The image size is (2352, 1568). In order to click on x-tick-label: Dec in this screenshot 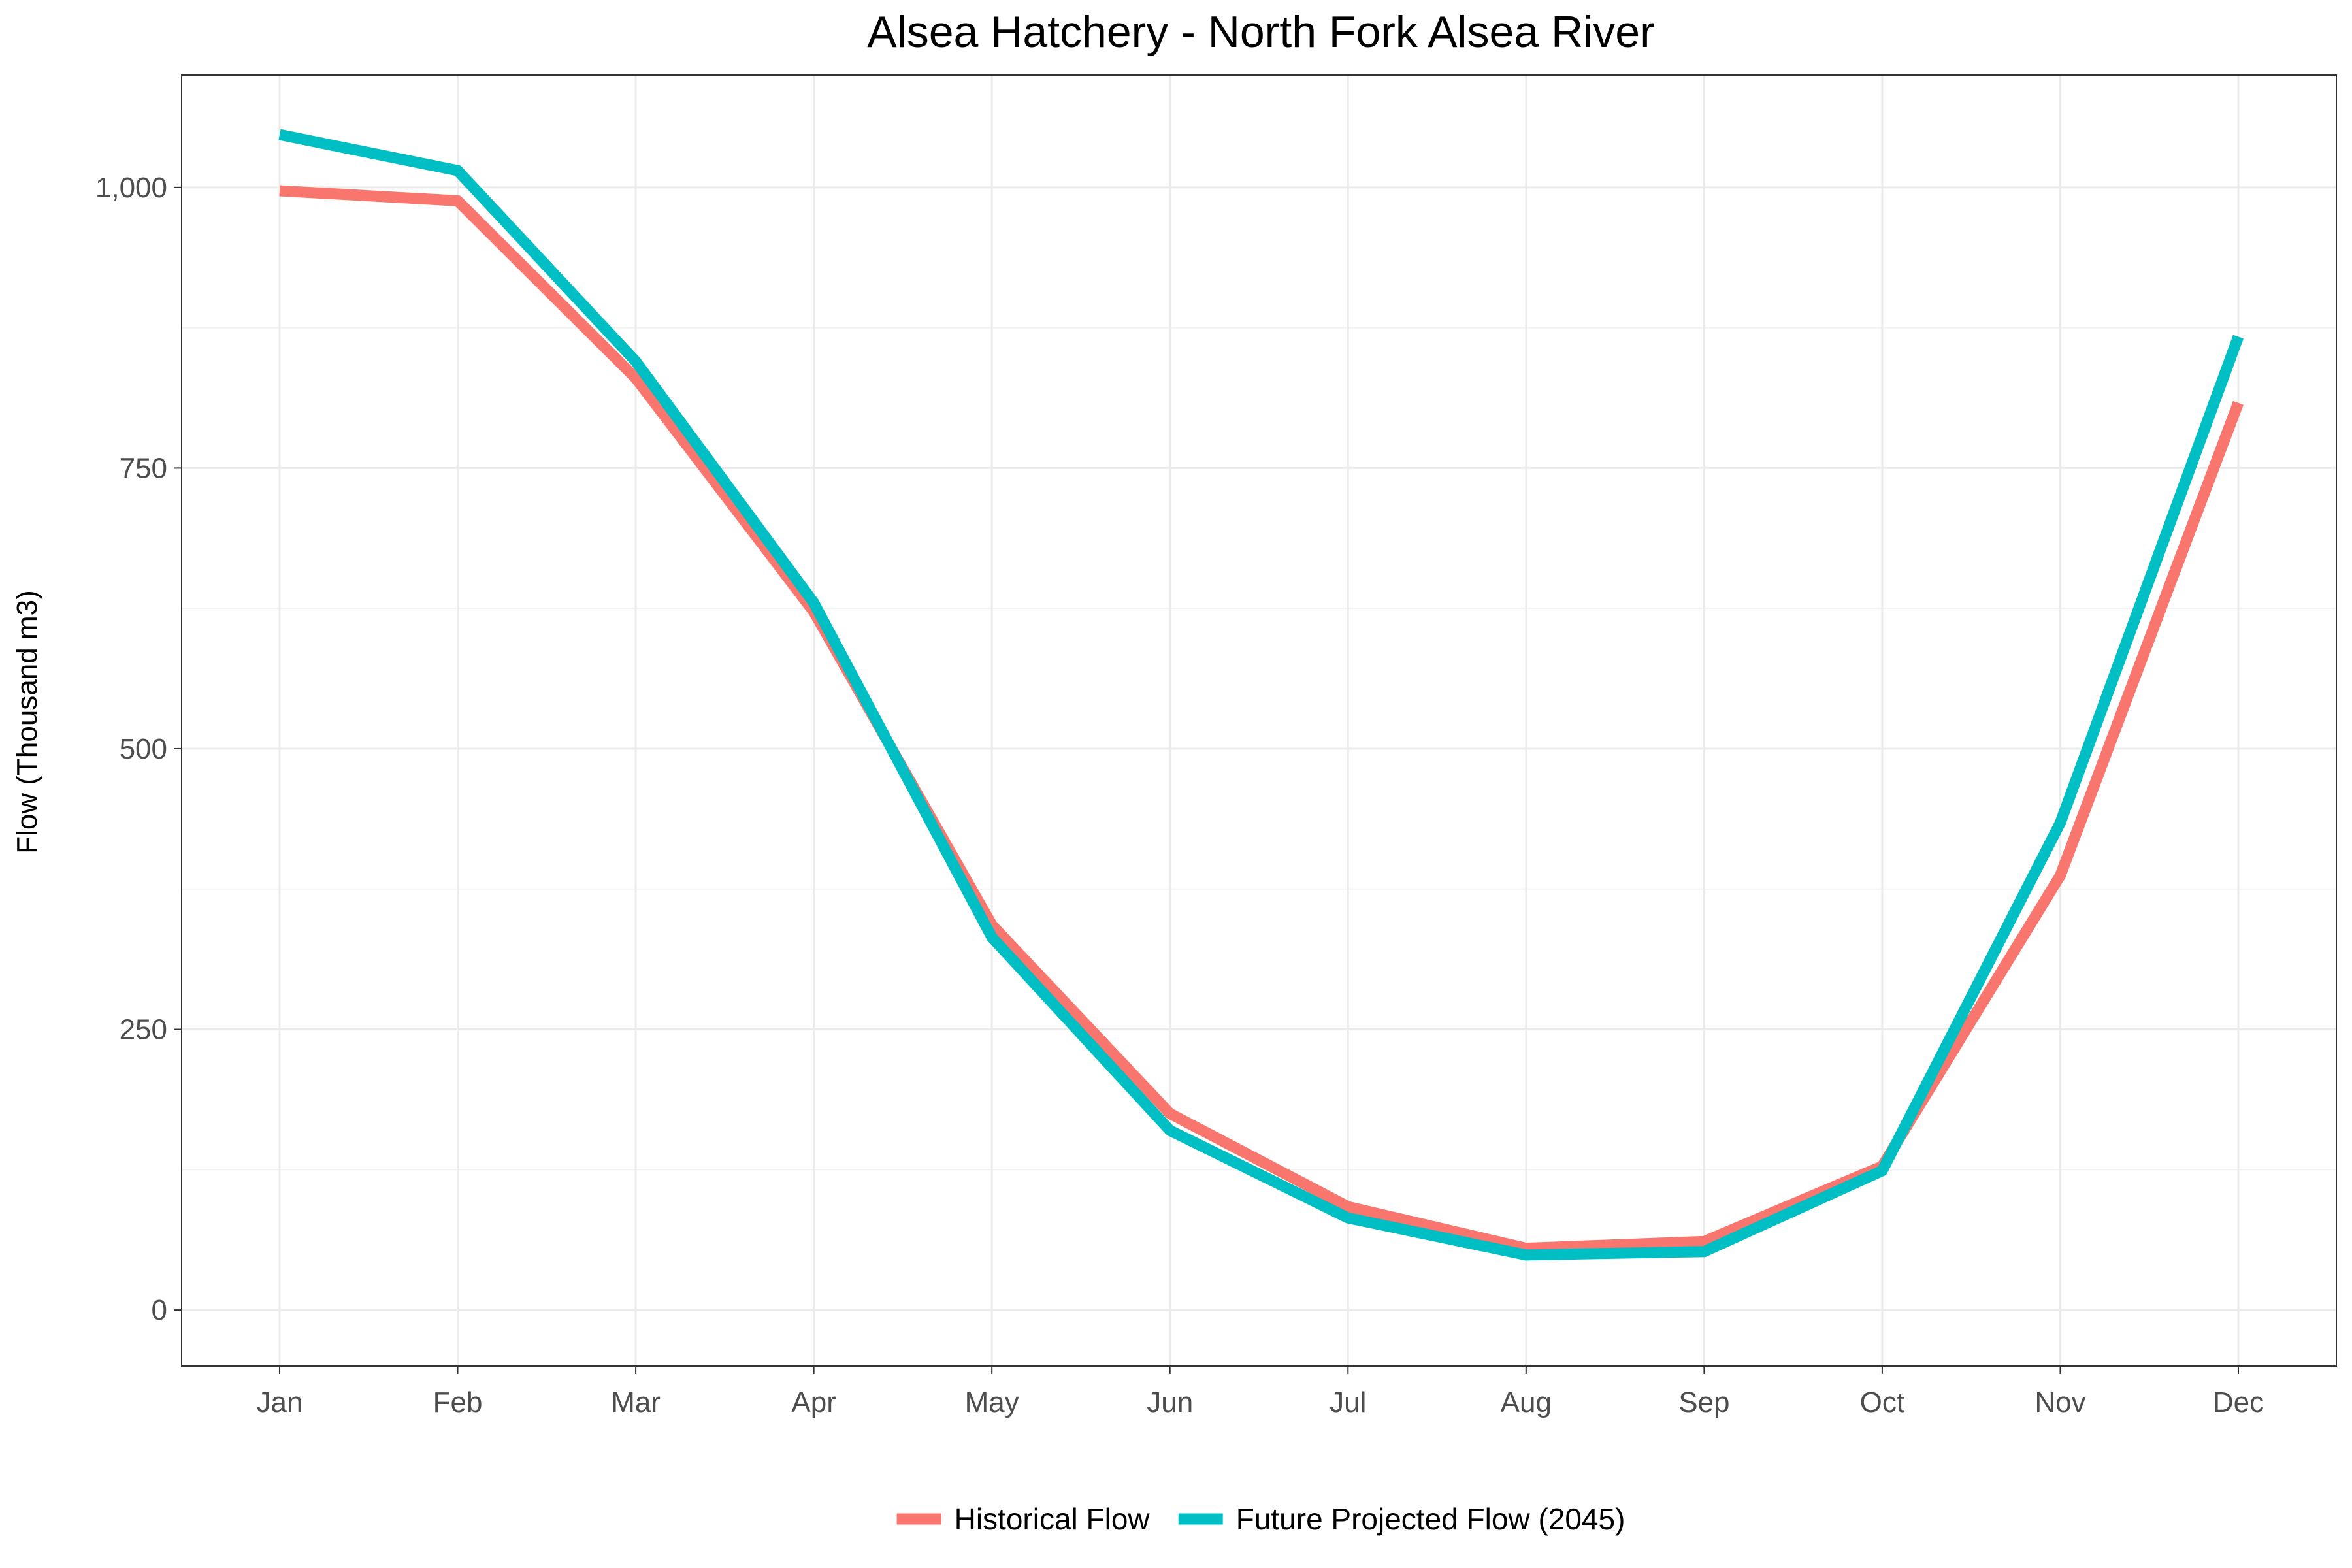, I will do `click(2238, 1402)`.